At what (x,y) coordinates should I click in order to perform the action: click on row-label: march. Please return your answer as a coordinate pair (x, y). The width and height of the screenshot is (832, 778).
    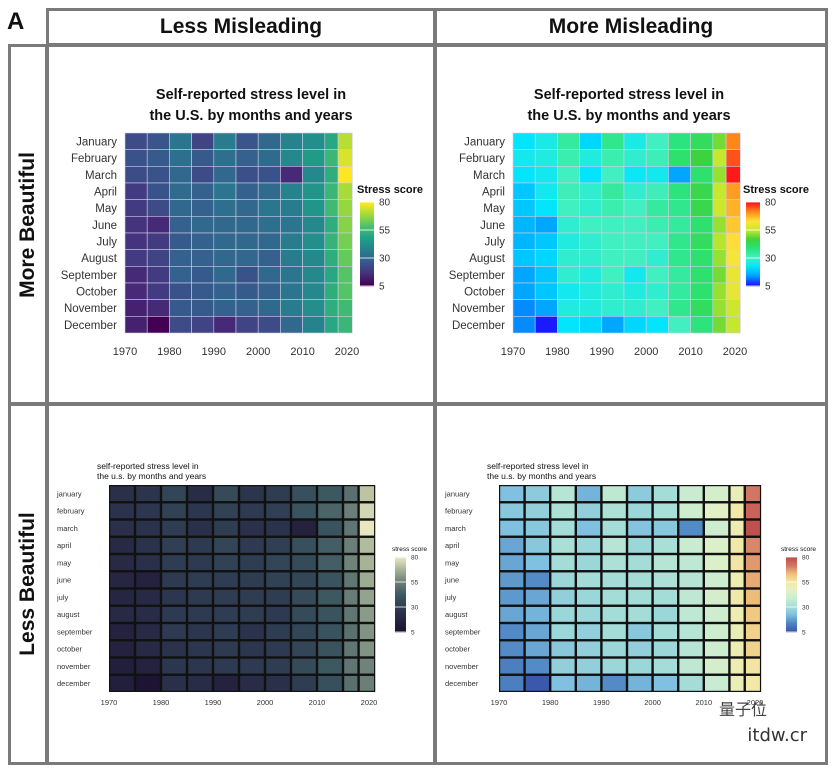
    Looking at the image, I should click on (455, 528).